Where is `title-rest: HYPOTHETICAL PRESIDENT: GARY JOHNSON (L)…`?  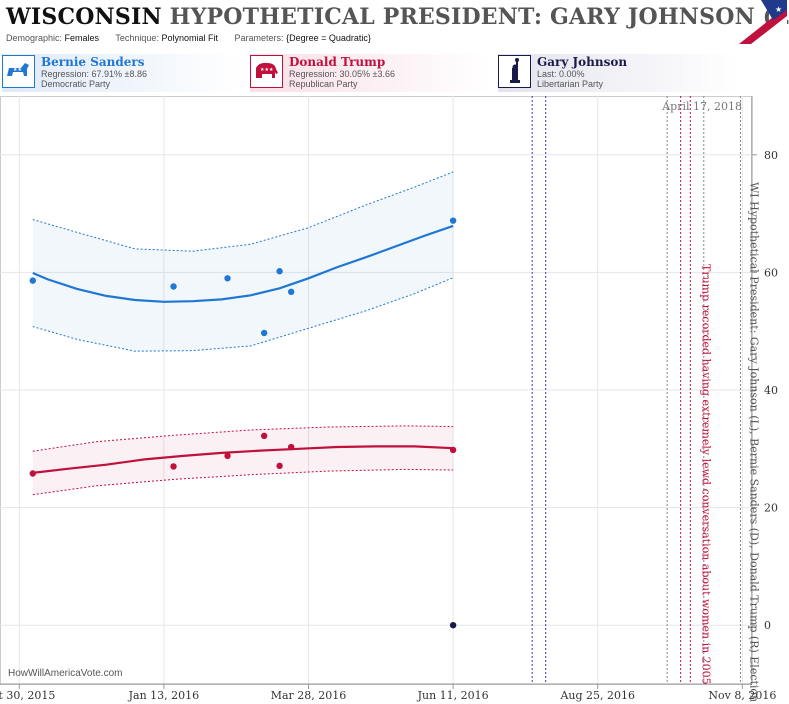
title-rest: HYPOTHETICAL PRESIDENT: GARY JOHNSON (L)… is located at coordinates (479, 17).